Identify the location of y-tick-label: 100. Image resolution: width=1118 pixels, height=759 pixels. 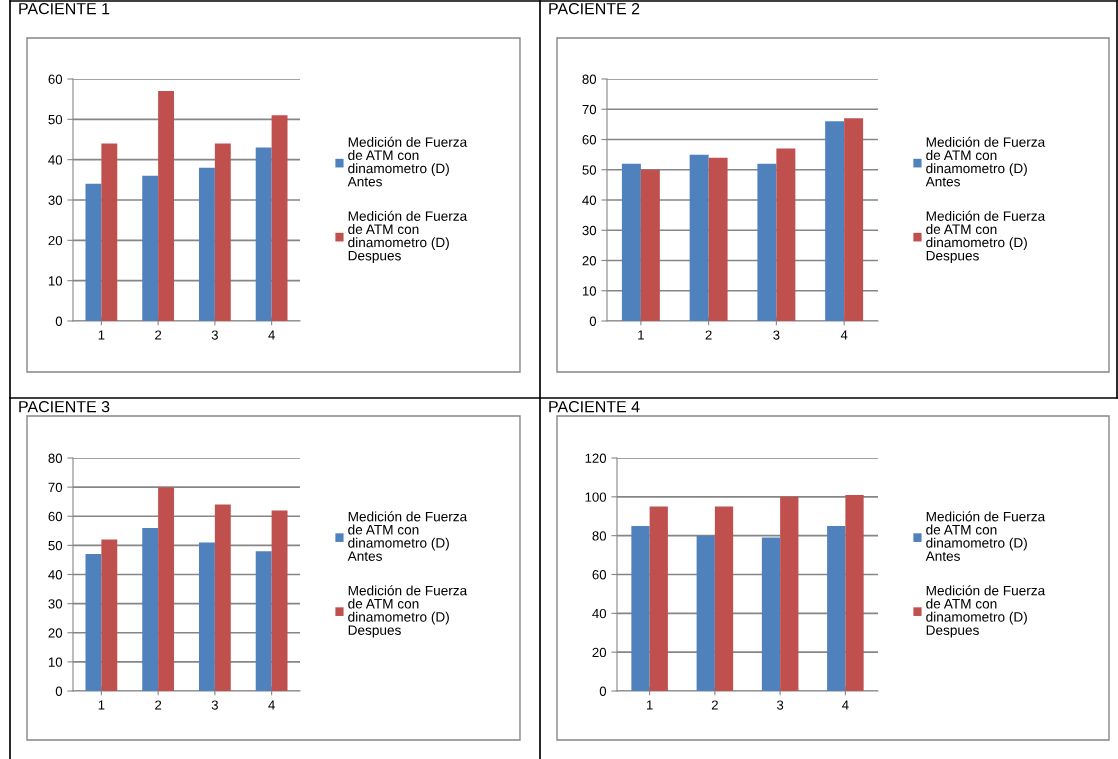
(596, 497).